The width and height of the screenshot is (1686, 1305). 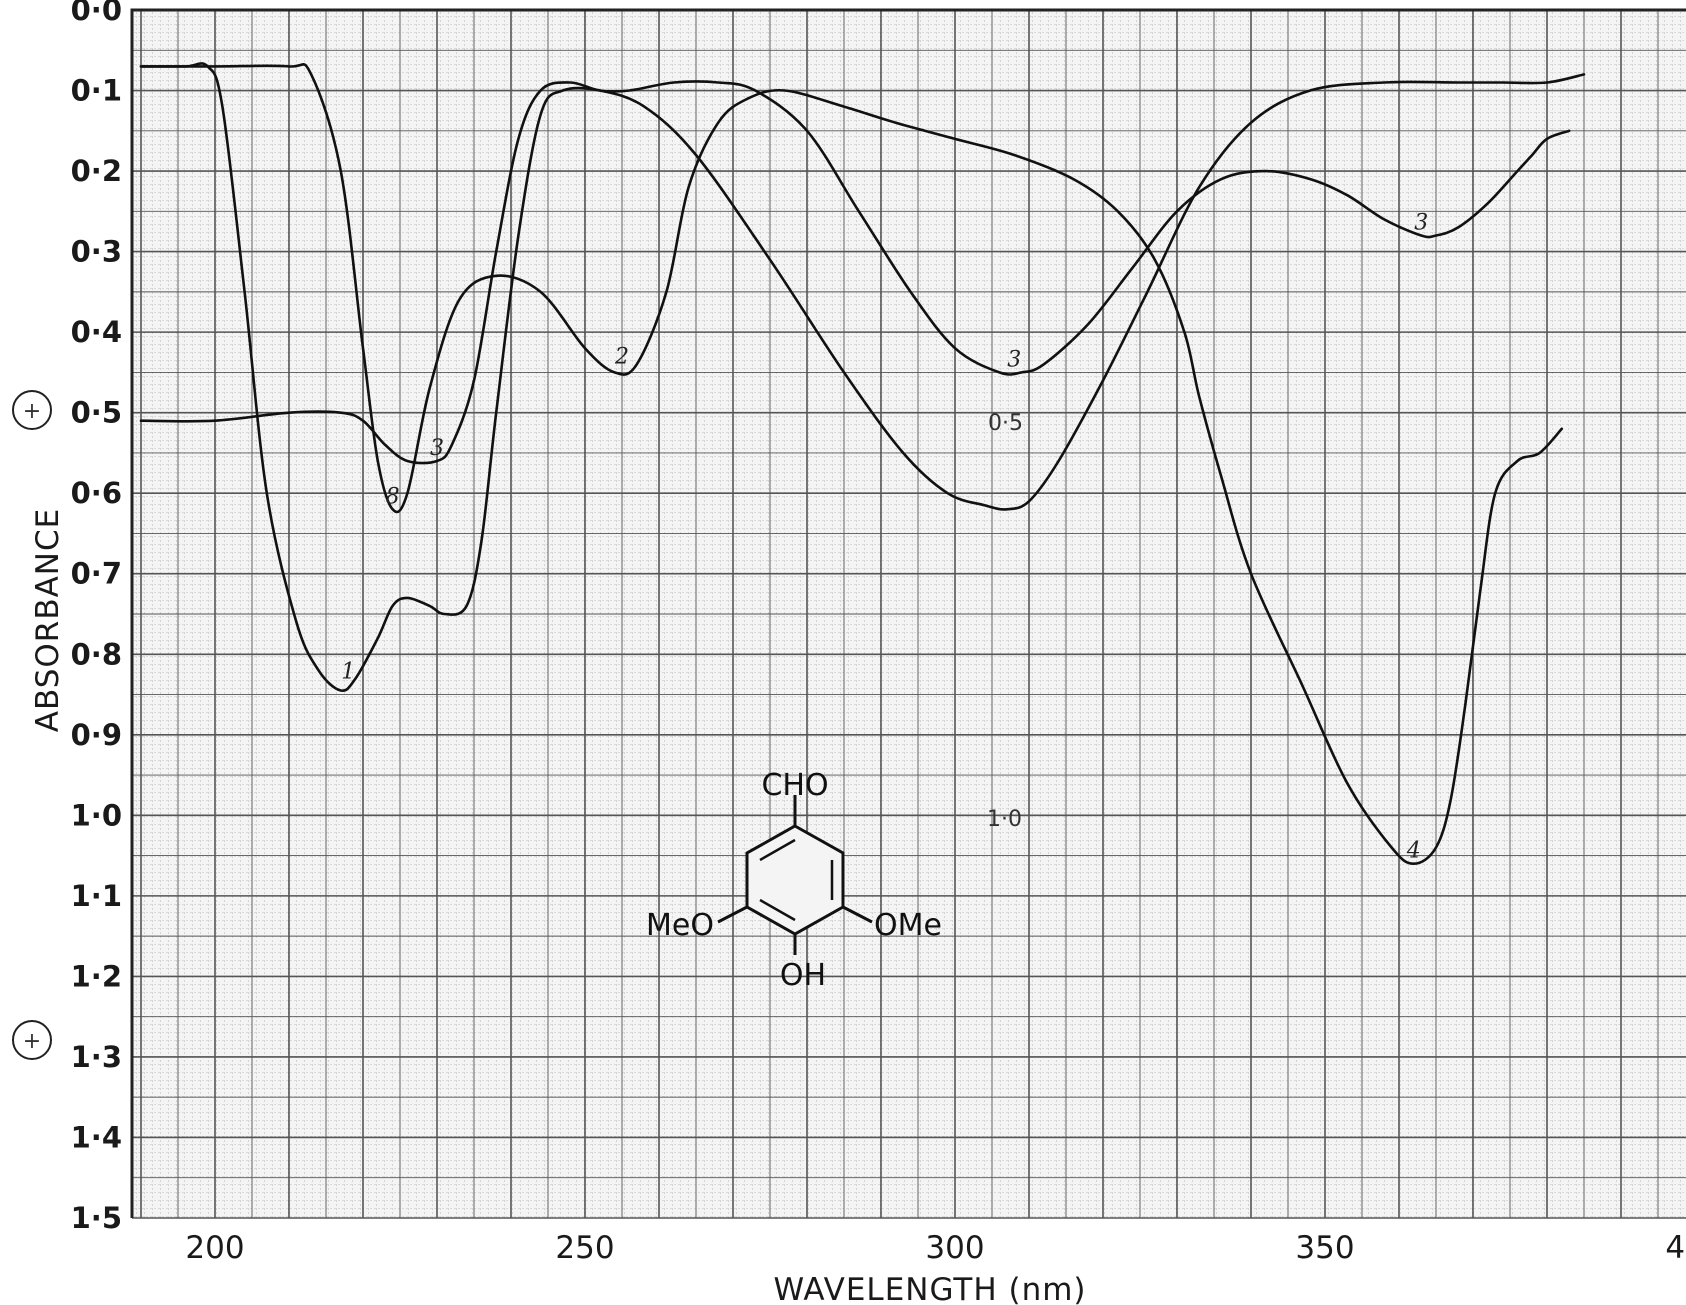 What do you see at coordinates (96, 574) in the screenshot?
I see `y-tick-label: 0·7` at bounding box center [96, 574].